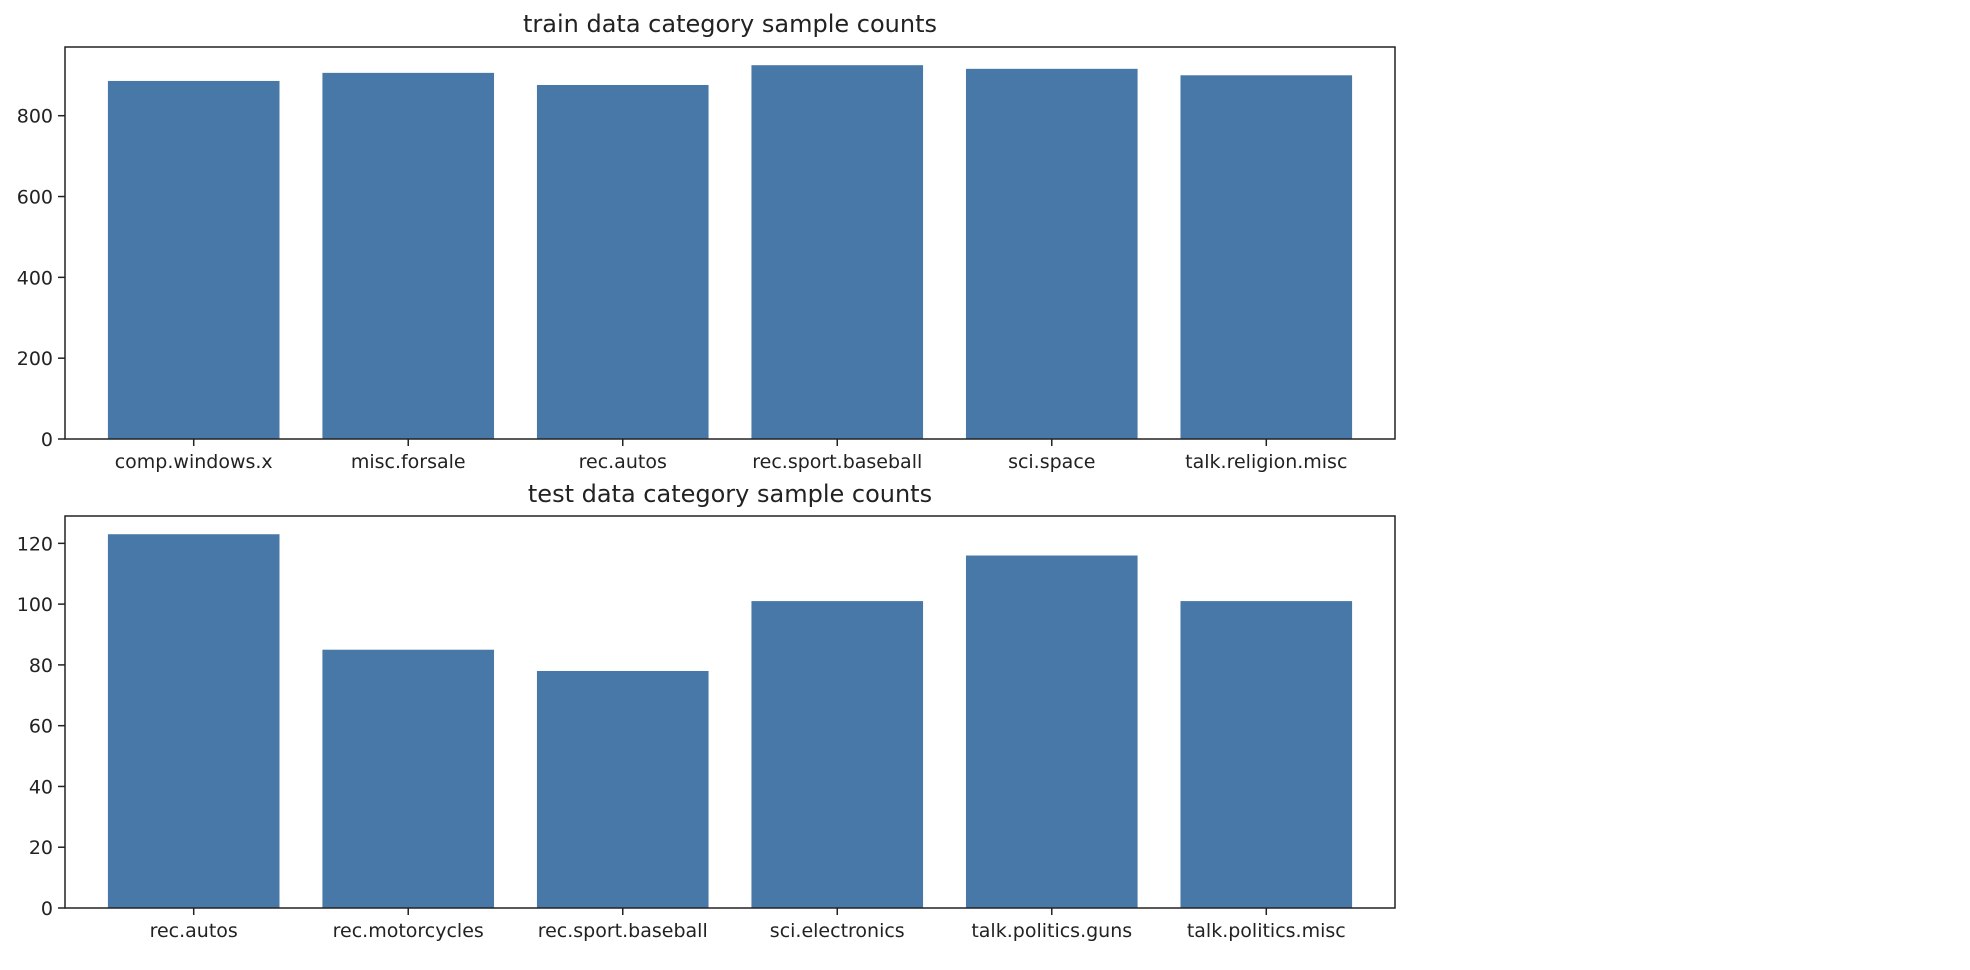  What do you see at coordinates (35, 198) in the screenshot?
I see `train-y-tick-label-3: 600` at bounding box center [35, 198].